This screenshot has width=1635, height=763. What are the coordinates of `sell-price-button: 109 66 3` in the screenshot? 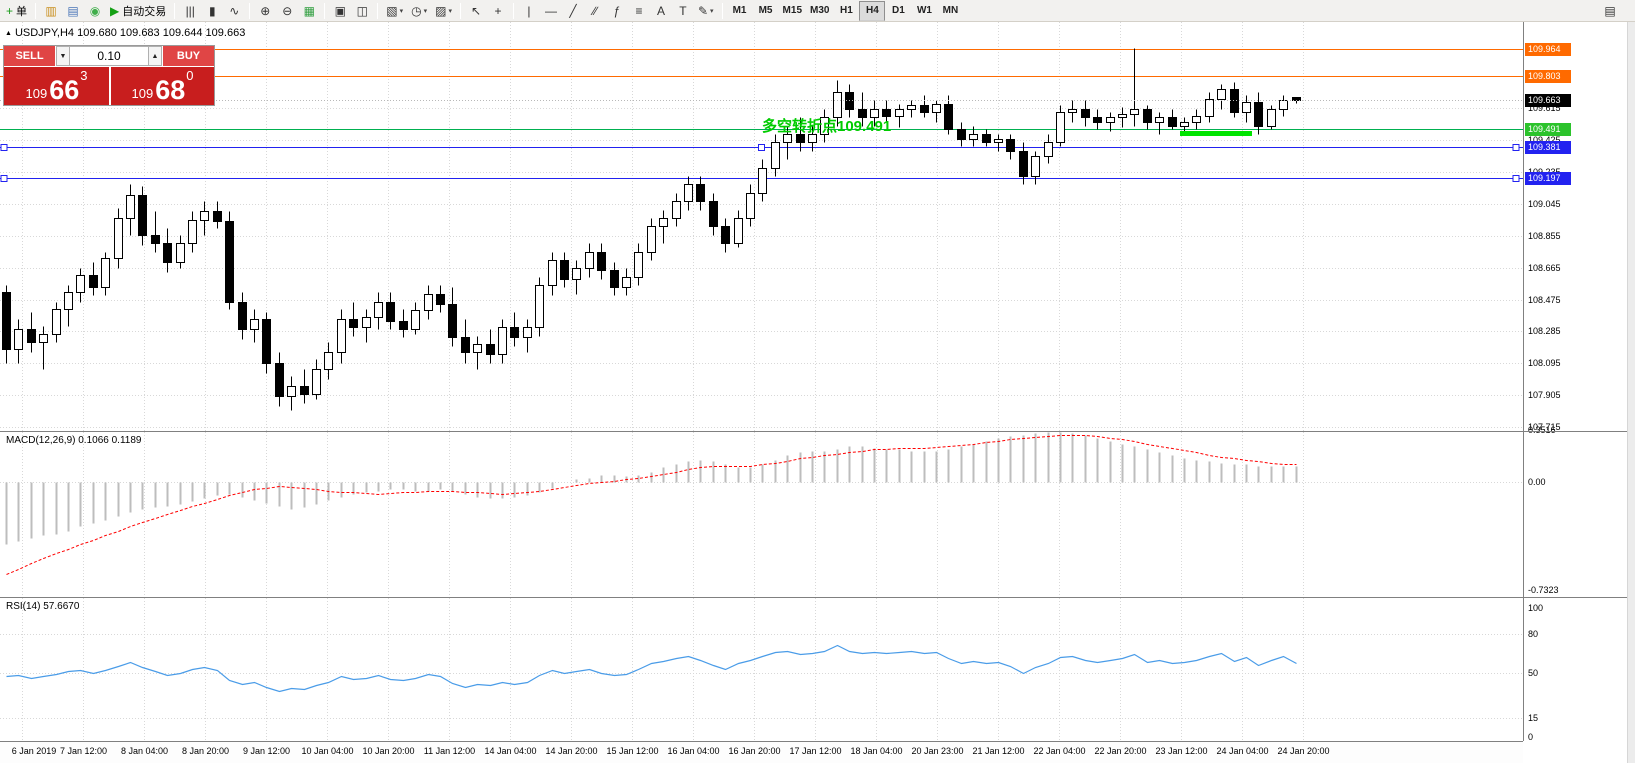 It's located at (56, 86).